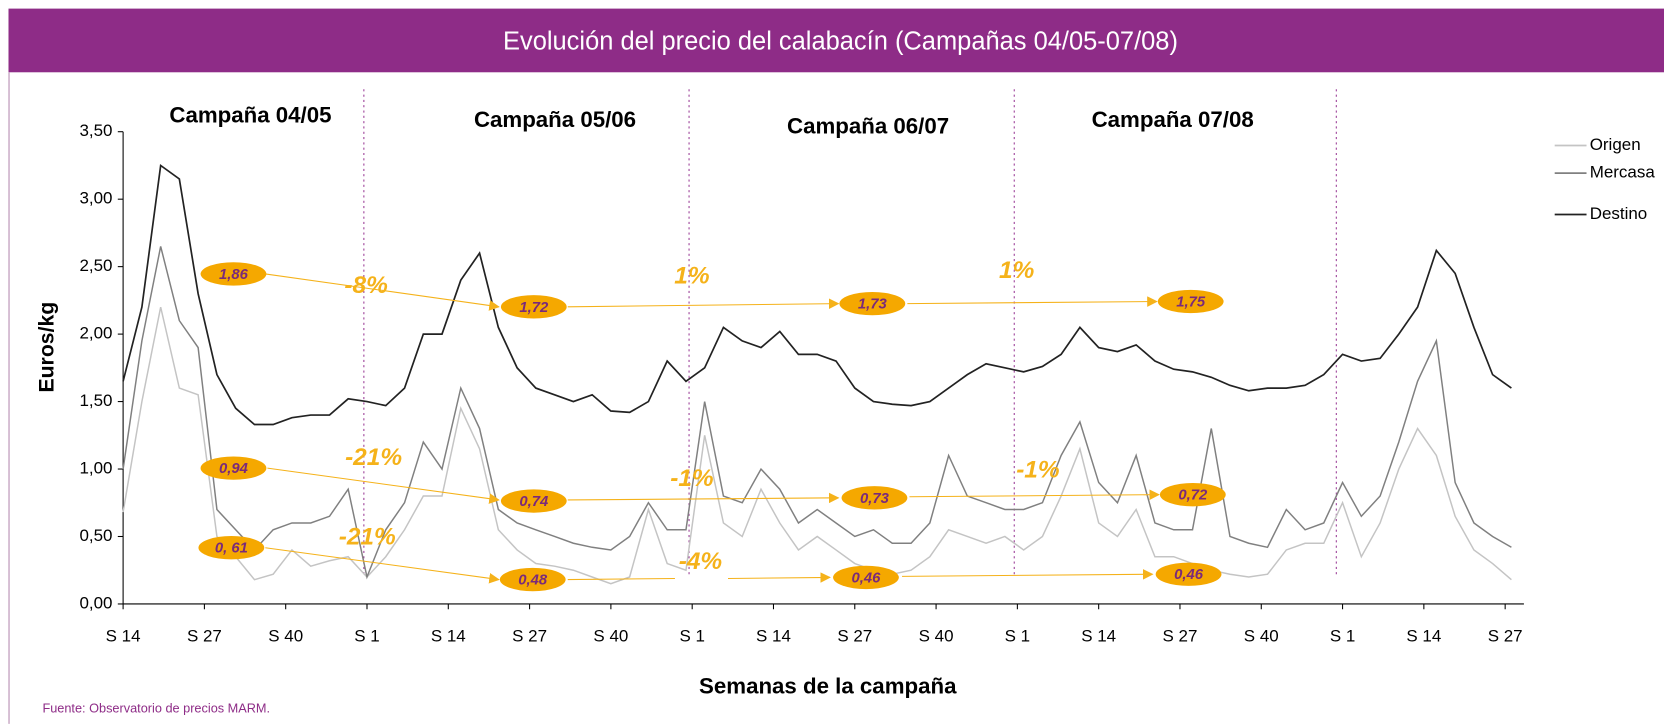 The height and width of the screenshot is (724, 1664). I want to click on price-label: 0,94, so click(233, 469).